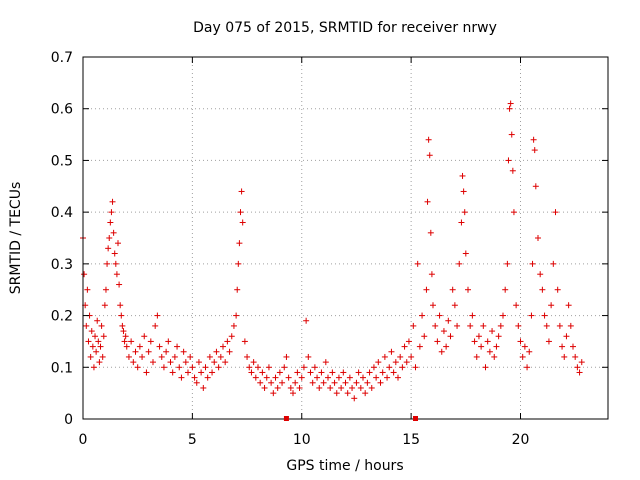  What do you see at coordinates (62, 110) in the screenshot?
I see `y-tick-label: 0.6` at bounding box center [62, 110].